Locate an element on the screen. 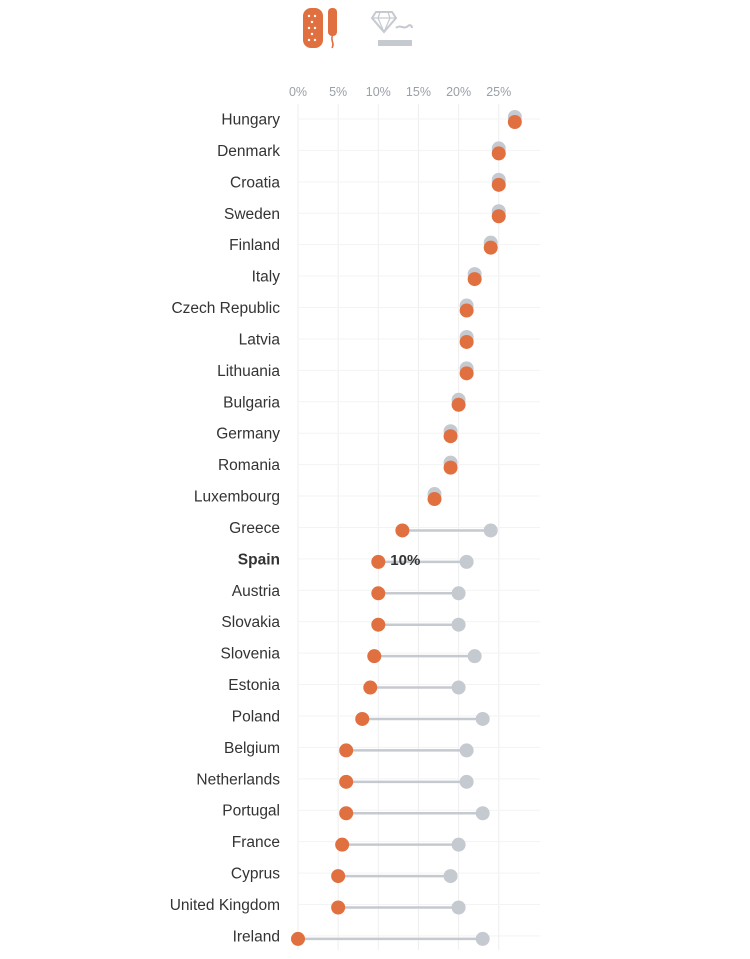 This screenshot has width=750, height=959. pad-tampon-icon is located at coordinates (320, 28).